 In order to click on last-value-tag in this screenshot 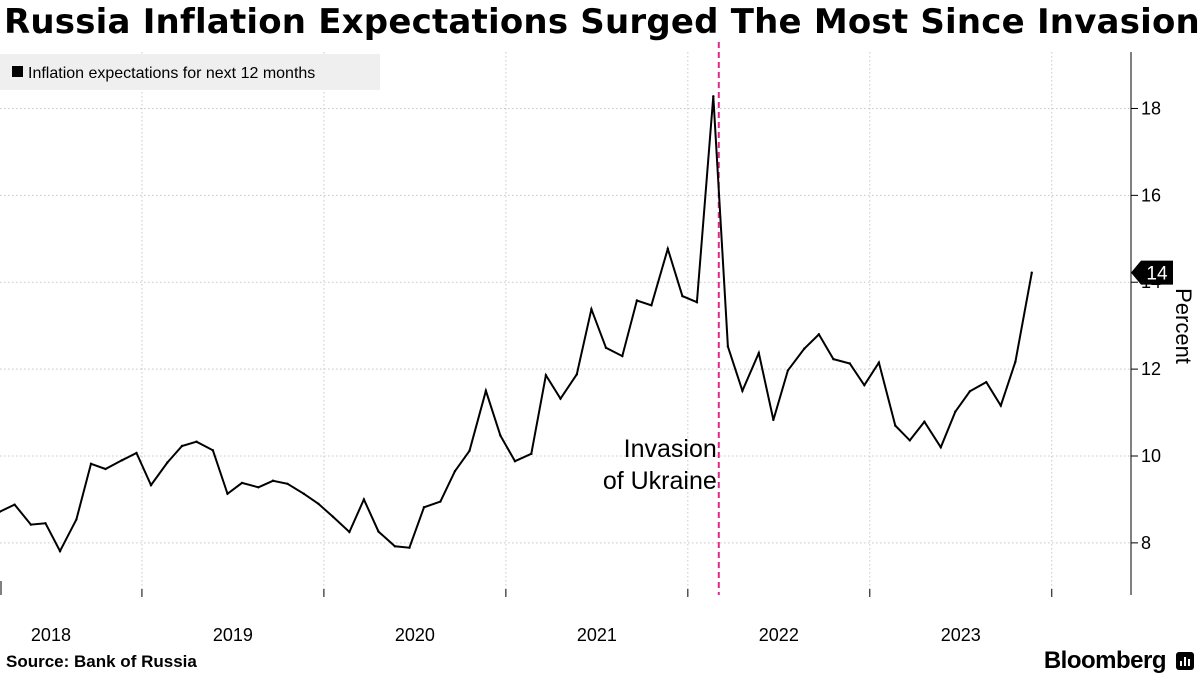, I will do `click(1152, 272)`.